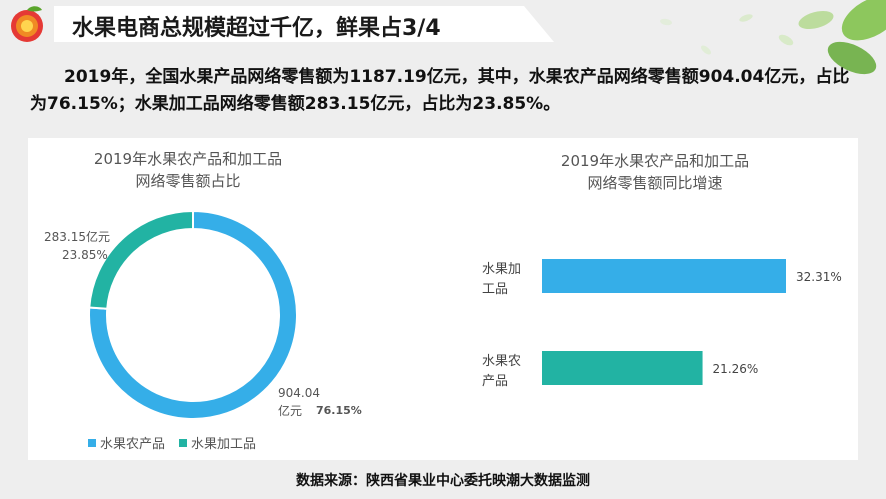  Describe the element at coordinates (85, 255) in the screenshot. I see `pie-percent-label-processed: 23.85%` at that location.